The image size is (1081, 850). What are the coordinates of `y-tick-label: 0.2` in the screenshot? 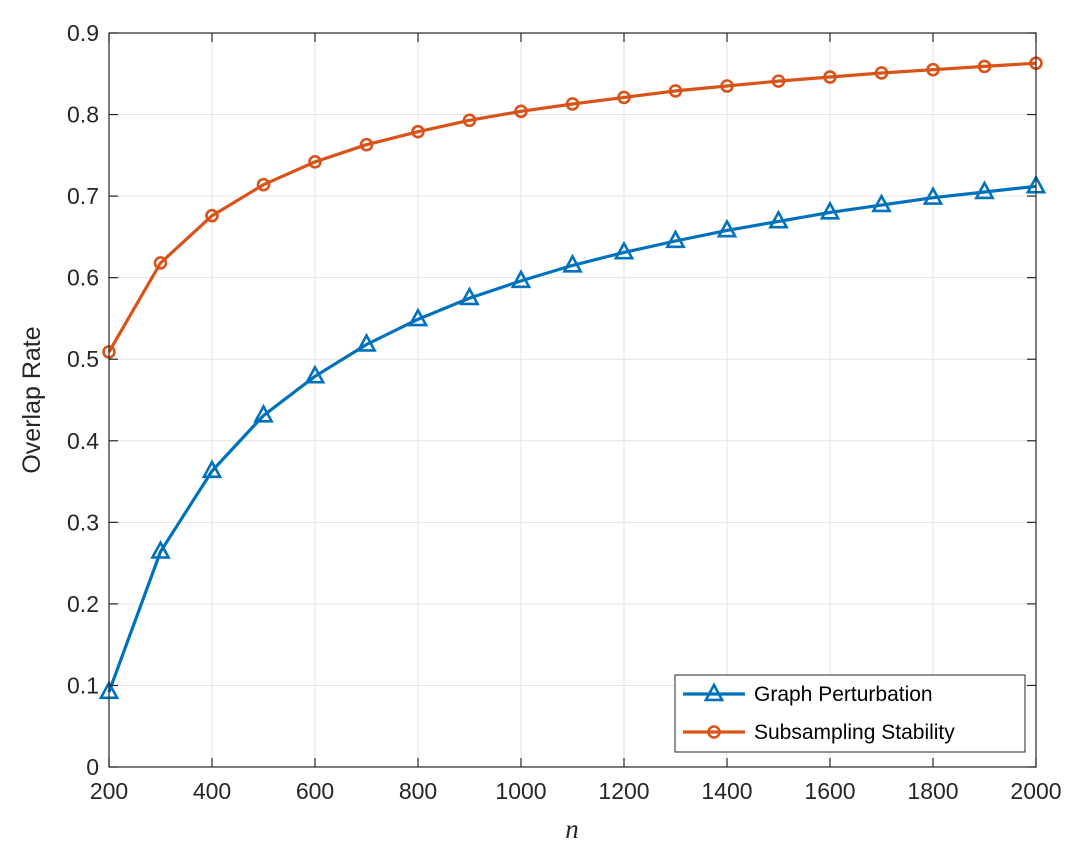 It's located at (83, 604).